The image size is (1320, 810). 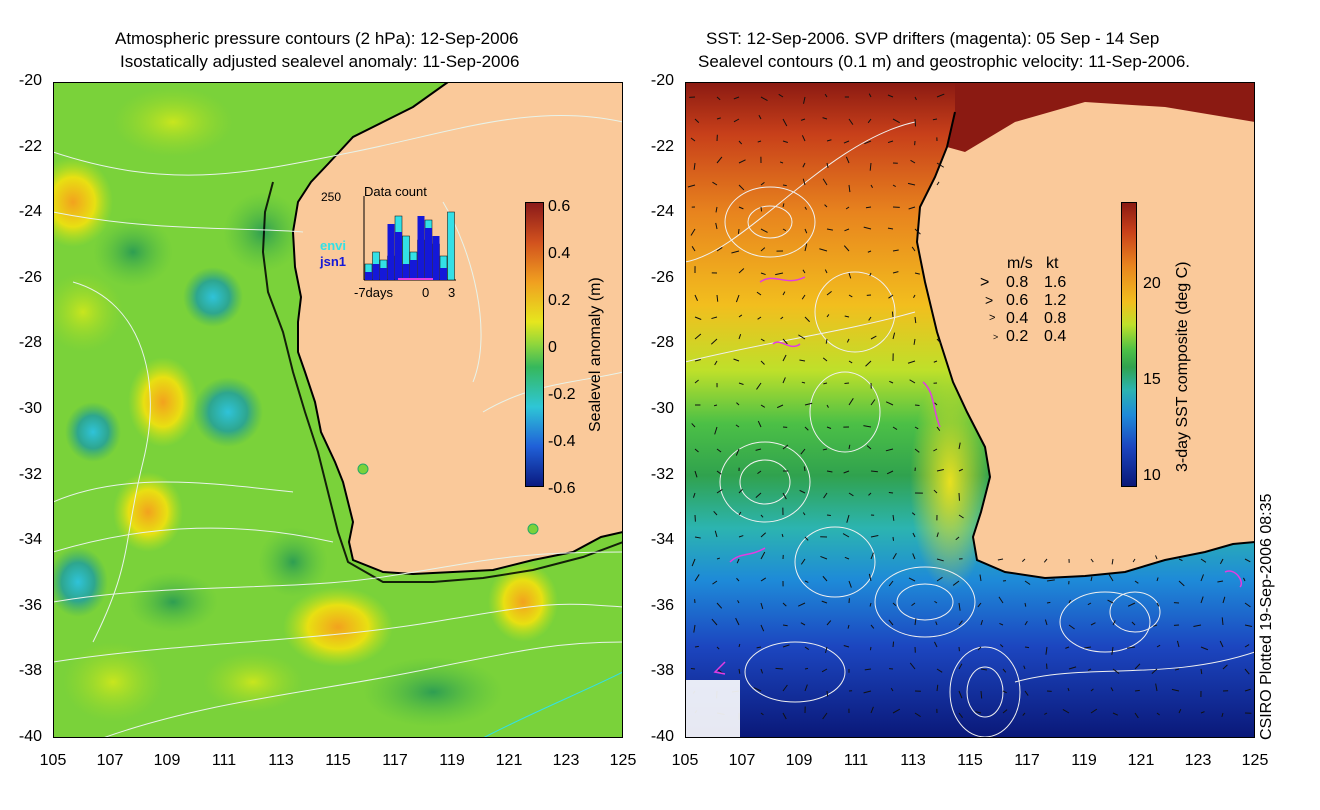 I want to click on right-x-tick-label: 105, so click(x=685, y=760).